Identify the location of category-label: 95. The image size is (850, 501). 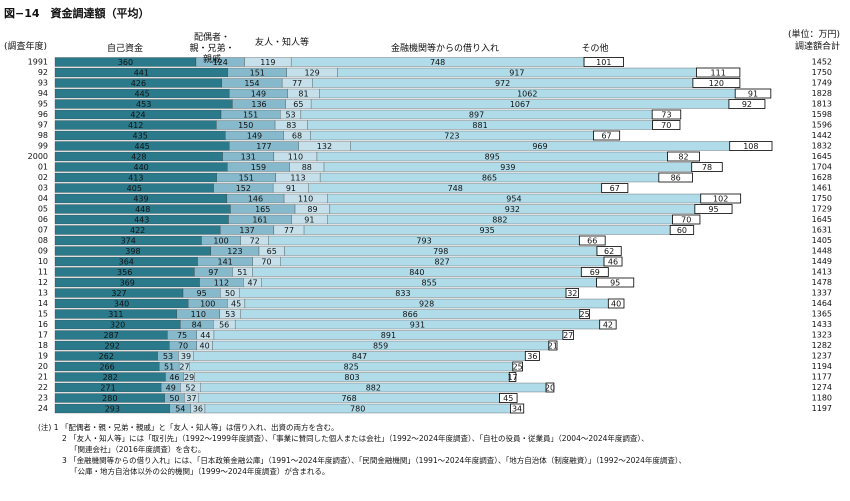
(43, 104).